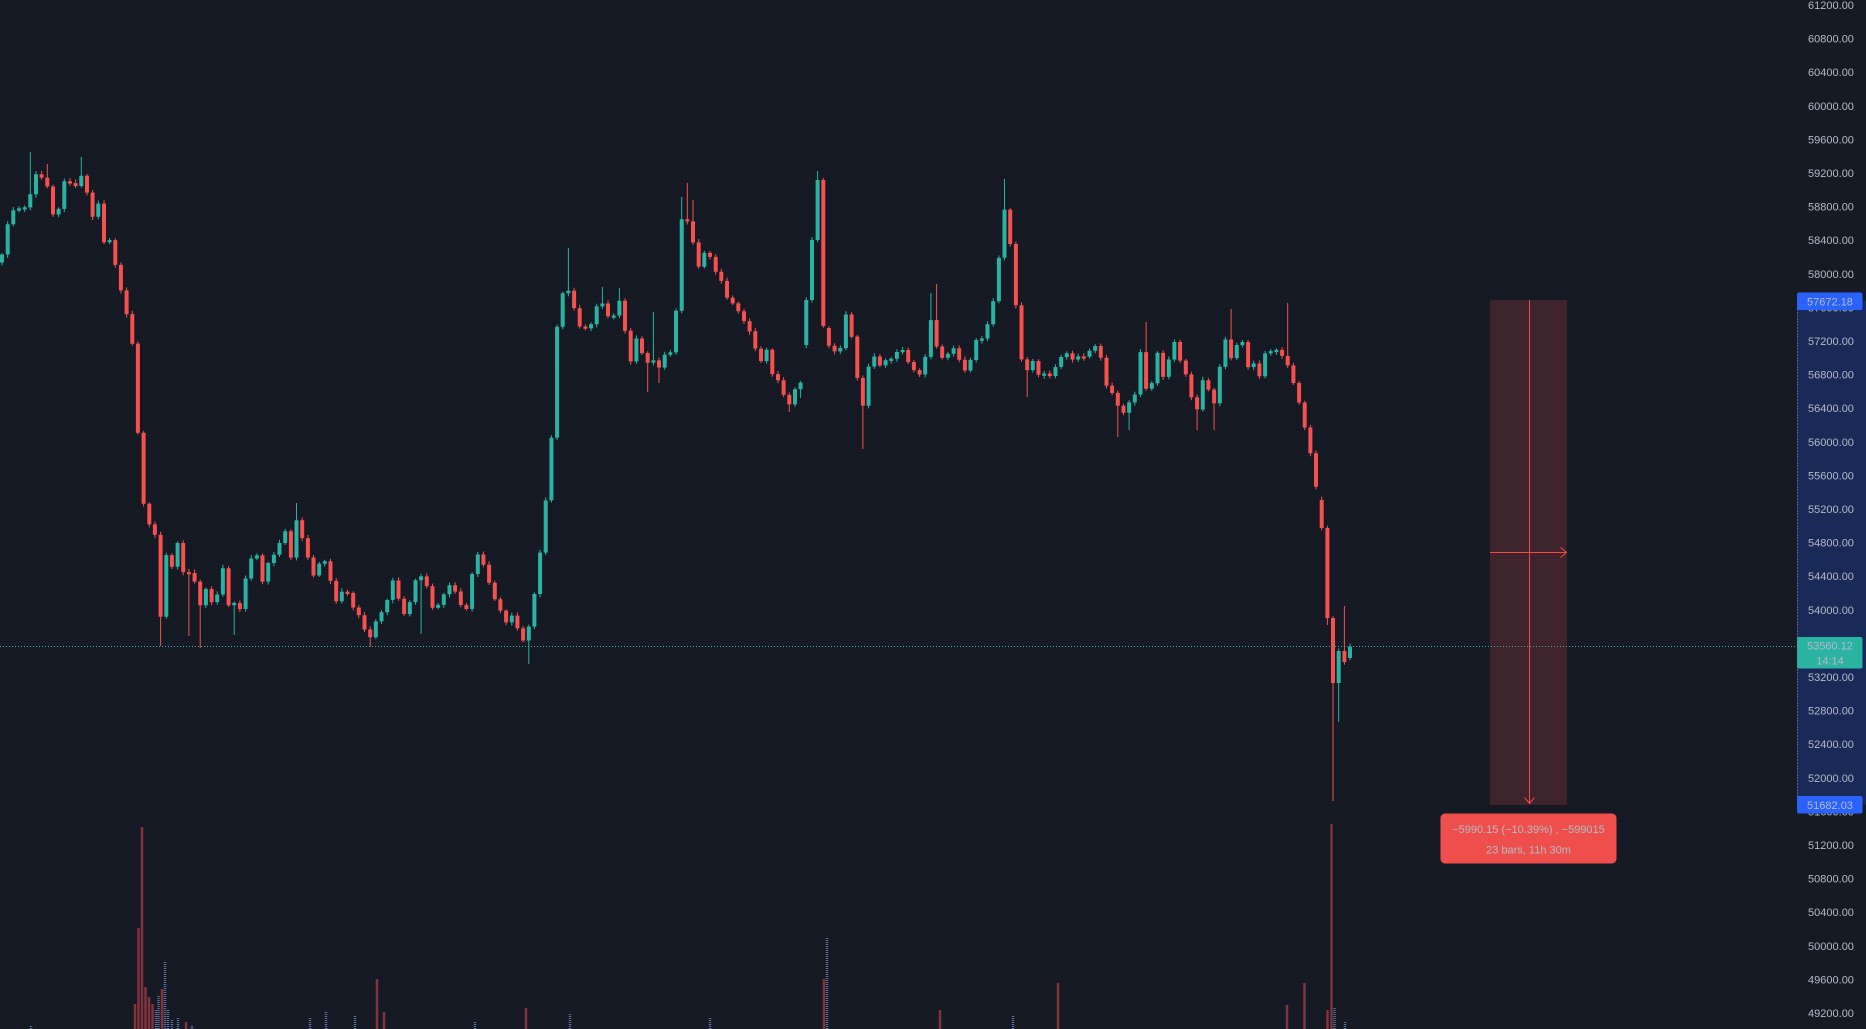 The width and height of the screenshot is (1866, 1029). I want to click on svg-text: 55600.00, so click(1831, 476).